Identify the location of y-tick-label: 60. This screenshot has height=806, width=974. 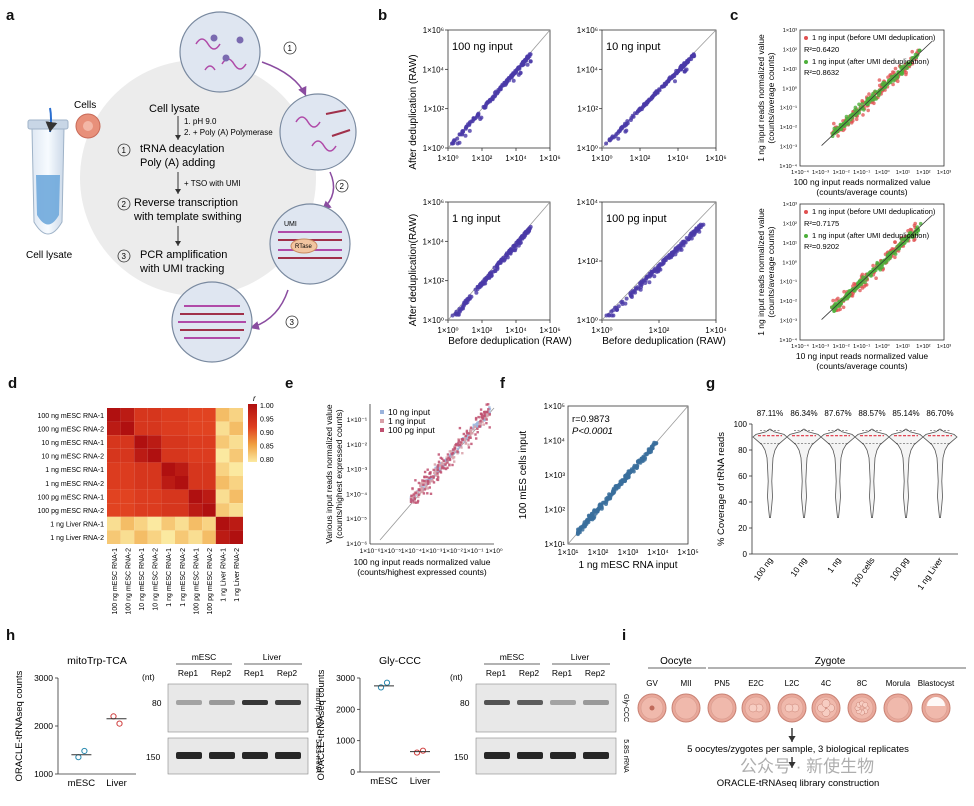
(742, 476).